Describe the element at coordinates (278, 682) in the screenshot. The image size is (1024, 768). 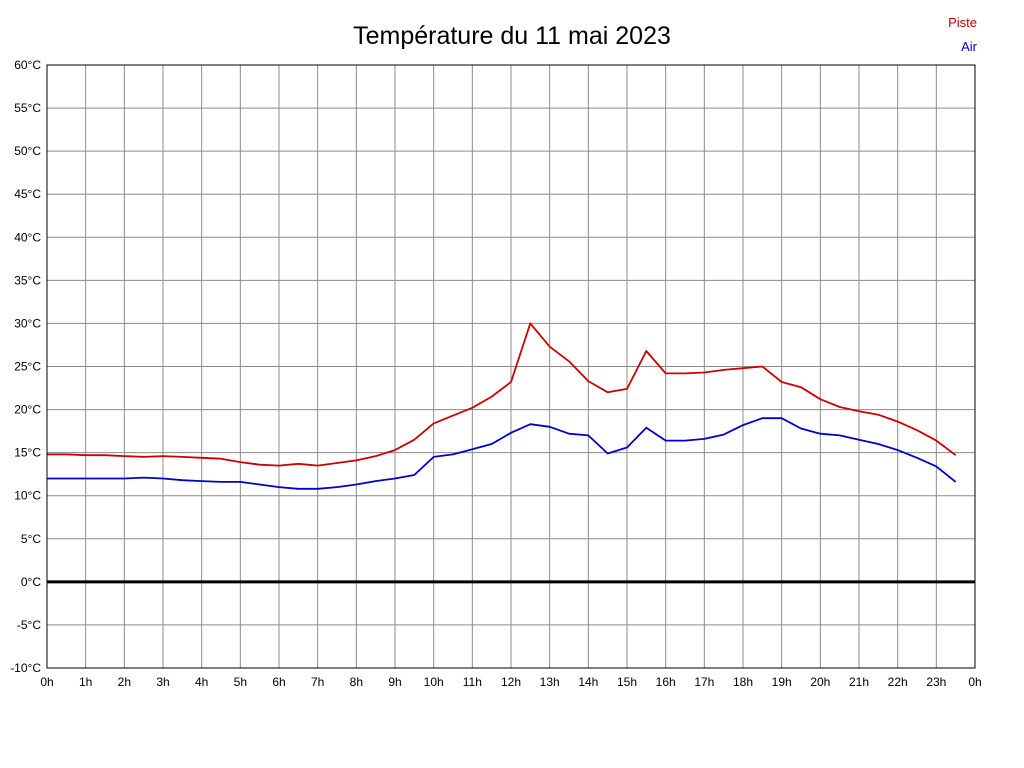
I see `x-tick-label: 6h` at that location.